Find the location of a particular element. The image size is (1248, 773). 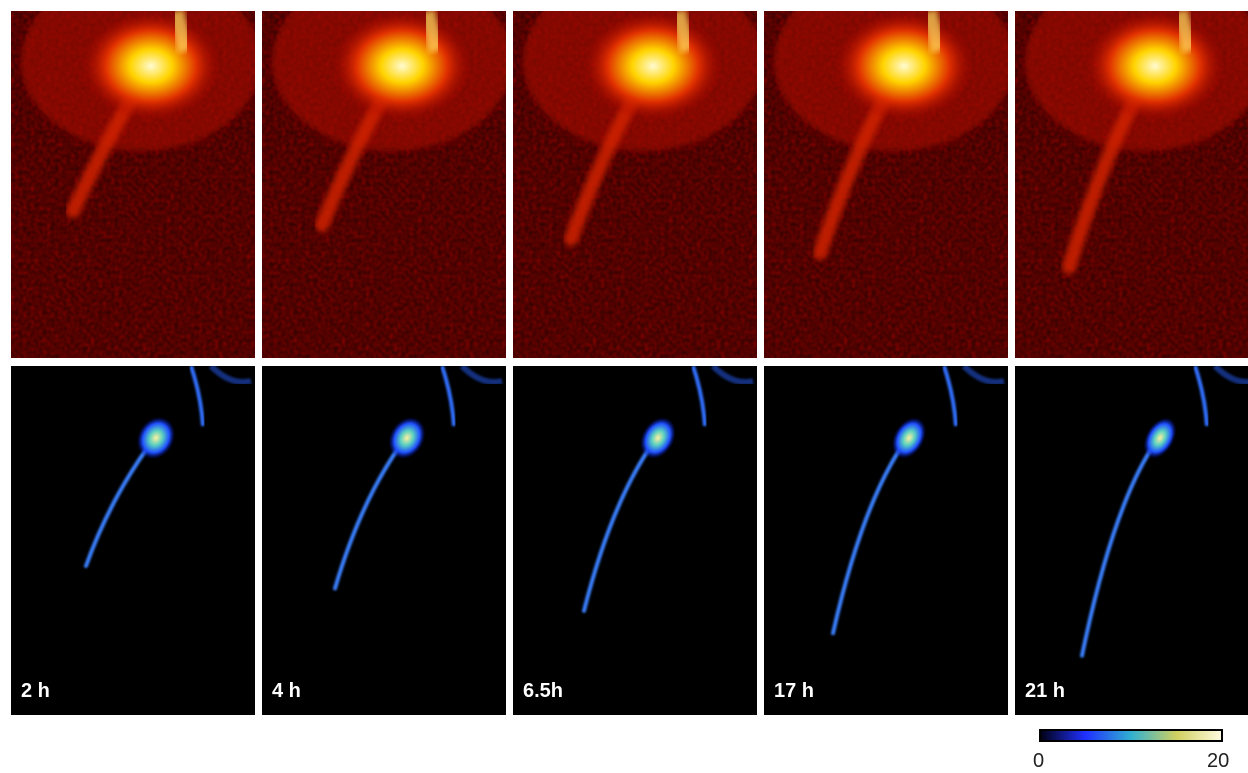

time-label: 6.5h is located at coordinates (543, 691).